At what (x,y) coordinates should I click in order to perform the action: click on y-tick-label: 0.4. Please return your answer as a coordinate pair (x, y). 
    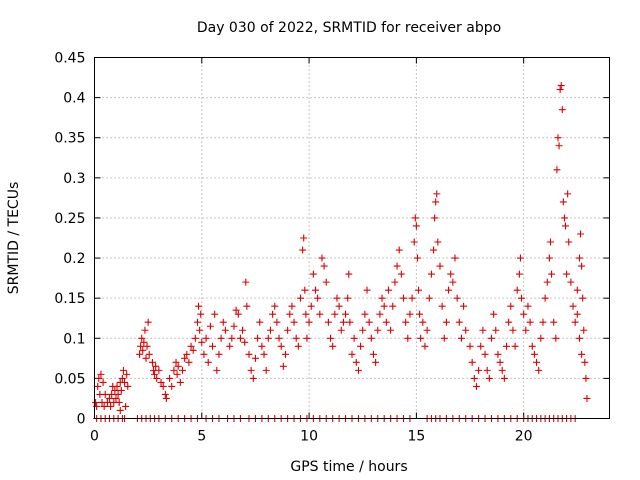
    Looking at the image, I should click on (74, 99).